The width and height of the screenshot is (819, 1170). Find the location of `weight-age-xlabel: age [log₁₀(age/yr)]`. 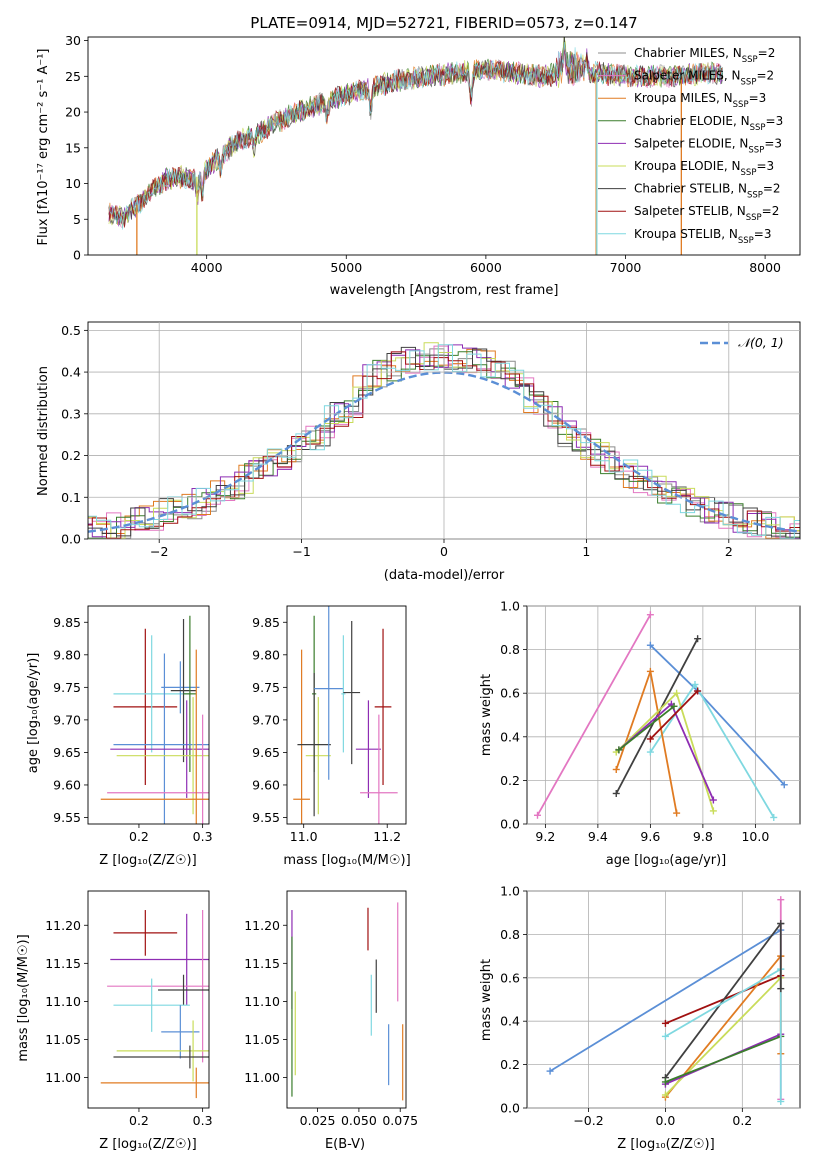

weight-age-xlabel: age [log₁₀(age/yr)] is located at coordinates (666, 860).